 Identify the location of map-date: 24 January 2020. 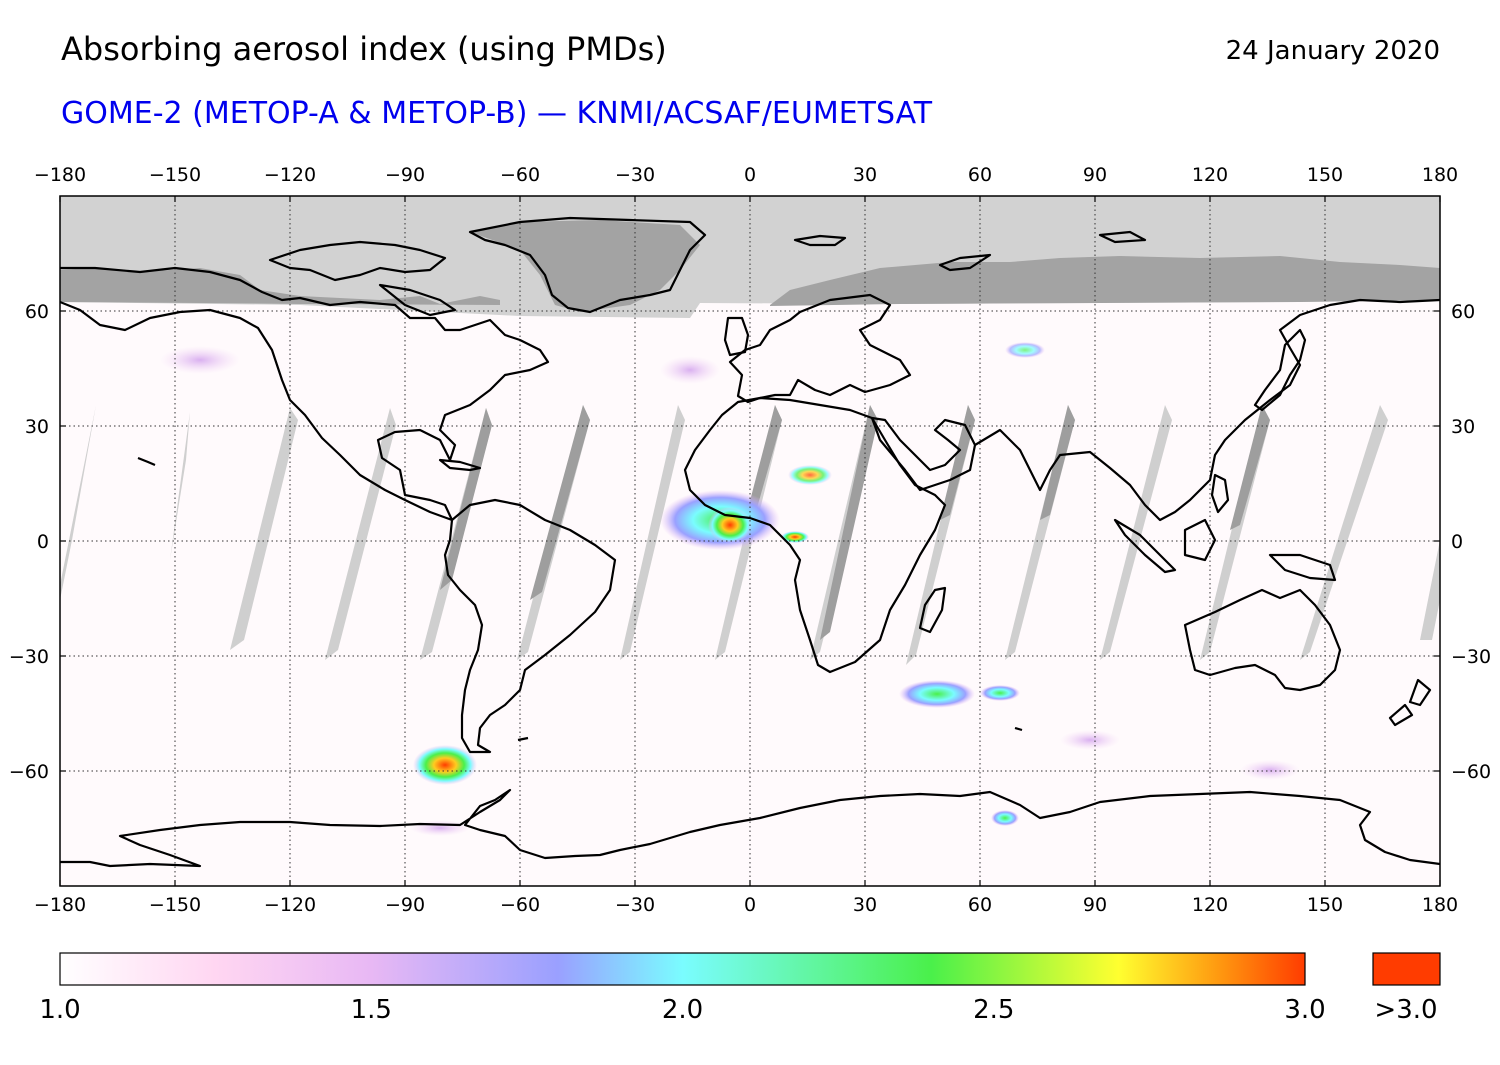
(1332, 51).